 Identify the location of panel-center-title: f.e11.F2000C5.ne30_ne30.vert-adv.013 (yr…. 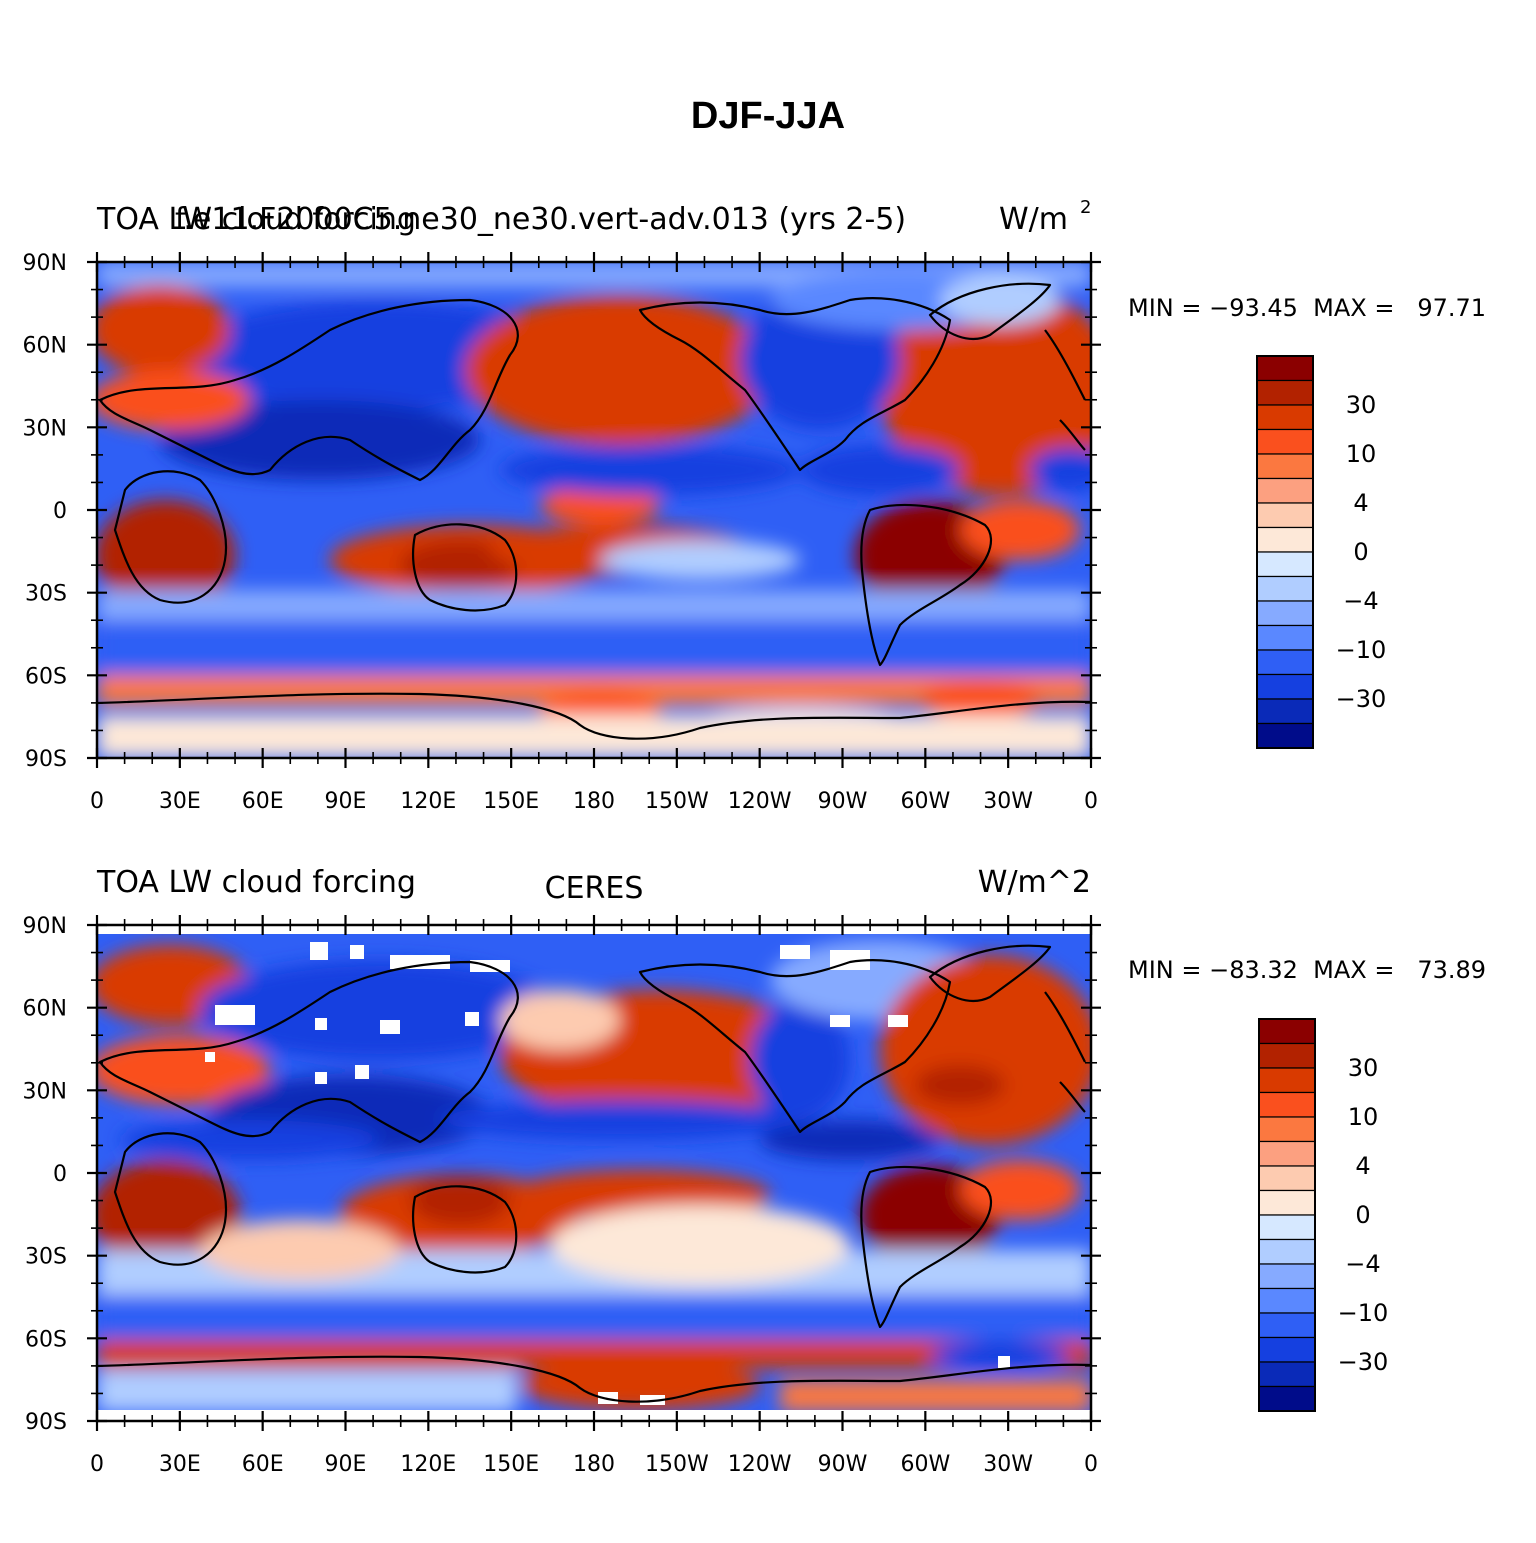
(540, 219).